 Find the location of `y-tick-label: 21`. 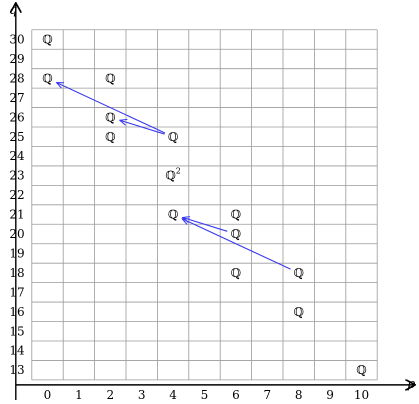

y-tick-label: 21 is located at coordinates (16, 215).